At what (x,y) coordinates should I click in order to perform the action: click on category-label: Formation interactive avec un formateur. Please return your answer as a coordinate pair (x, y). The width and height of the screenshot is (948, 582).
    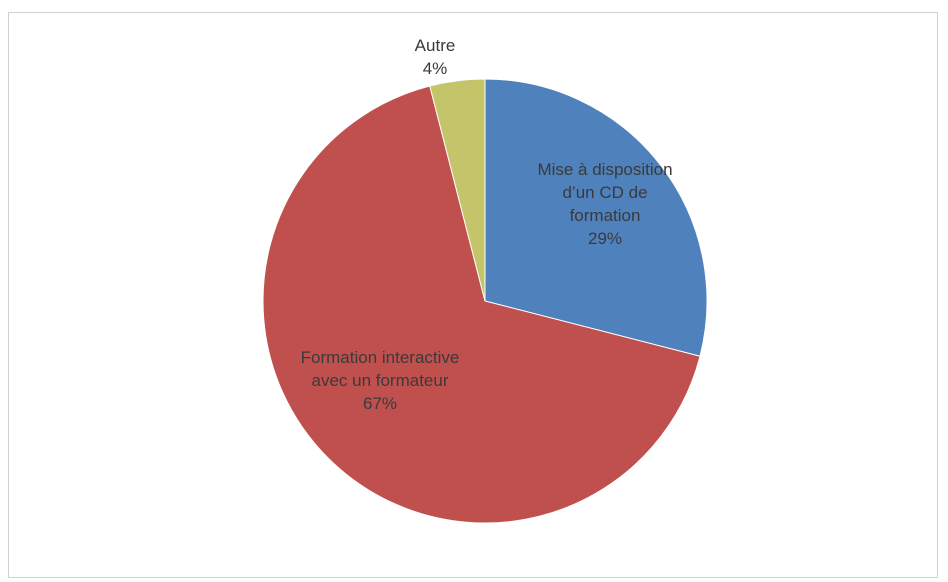
    Looking at the image, I should click on (380, 369).